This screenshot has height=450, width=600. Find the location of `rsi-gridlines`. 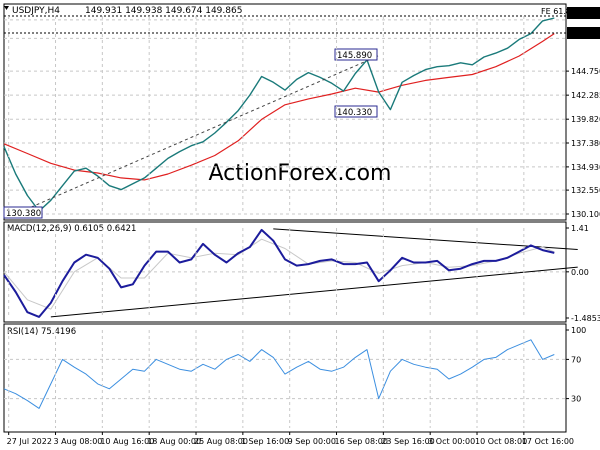

rsi-gridlines is located at coordinates (285, 379).